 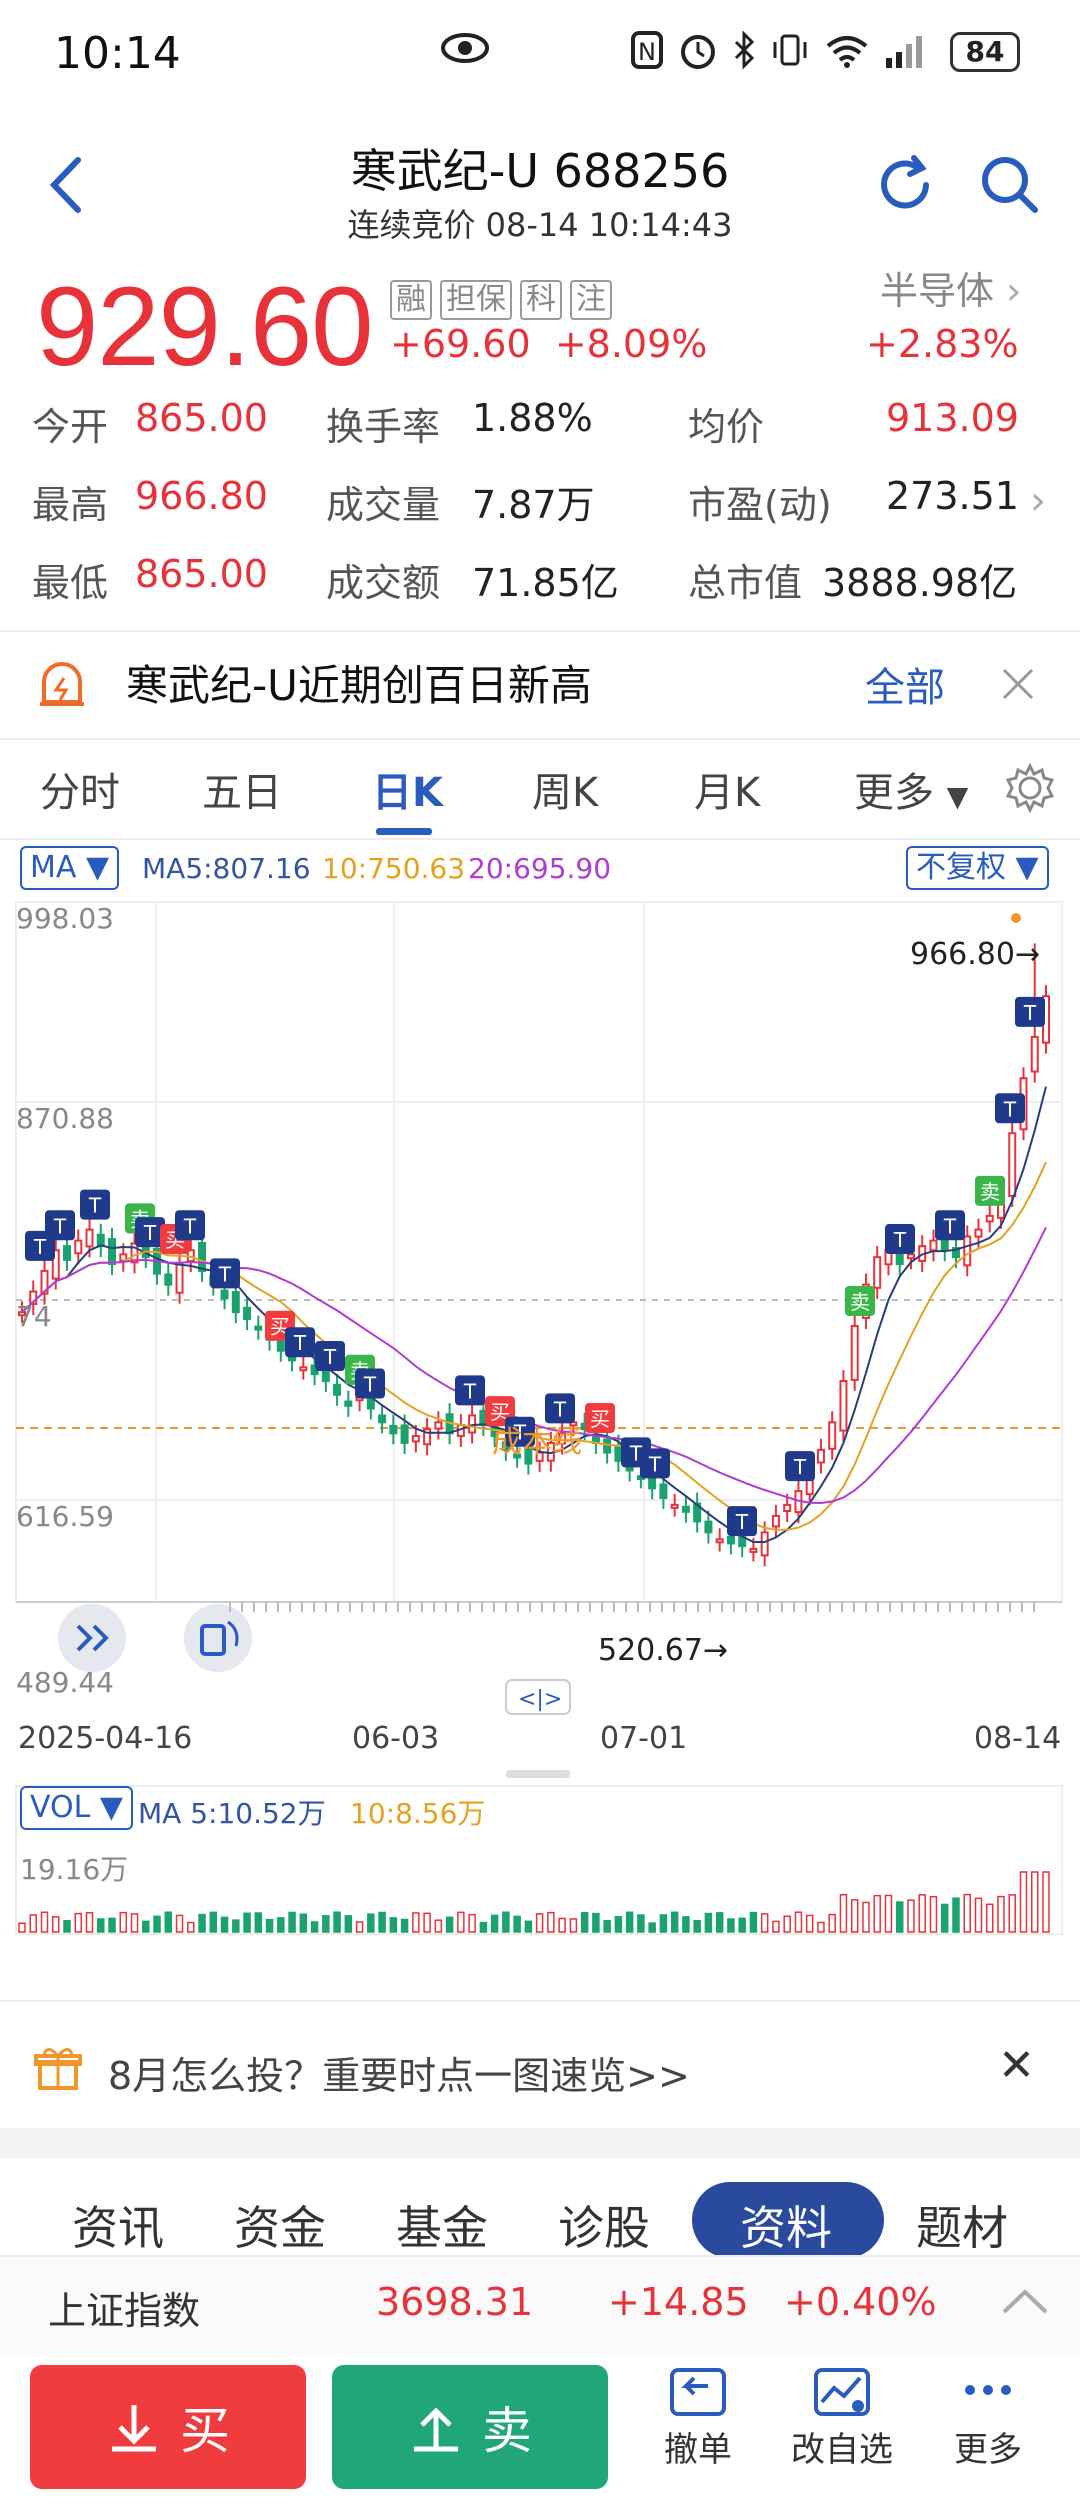 What do you see at coordinates (604, 2228) in the screenshot?
I see `btab-diagnosis: 诊股` at bounding box center [604, 2228].